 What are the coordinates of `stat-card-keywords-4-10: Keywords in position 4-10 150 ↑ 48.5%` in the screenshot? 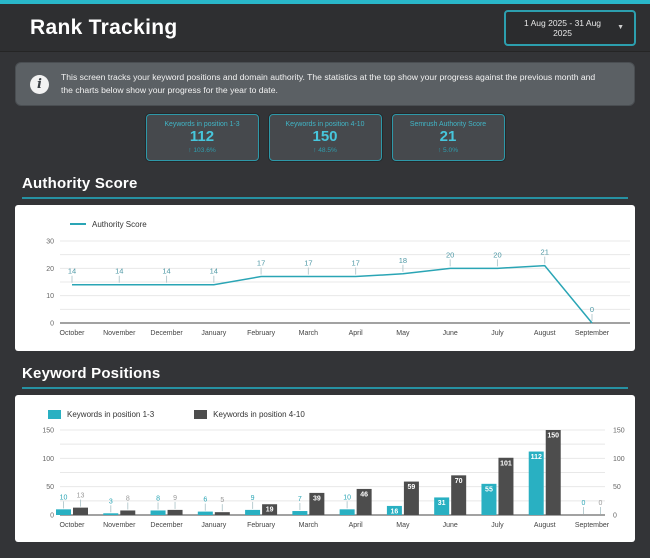 It's located at (325, 137).